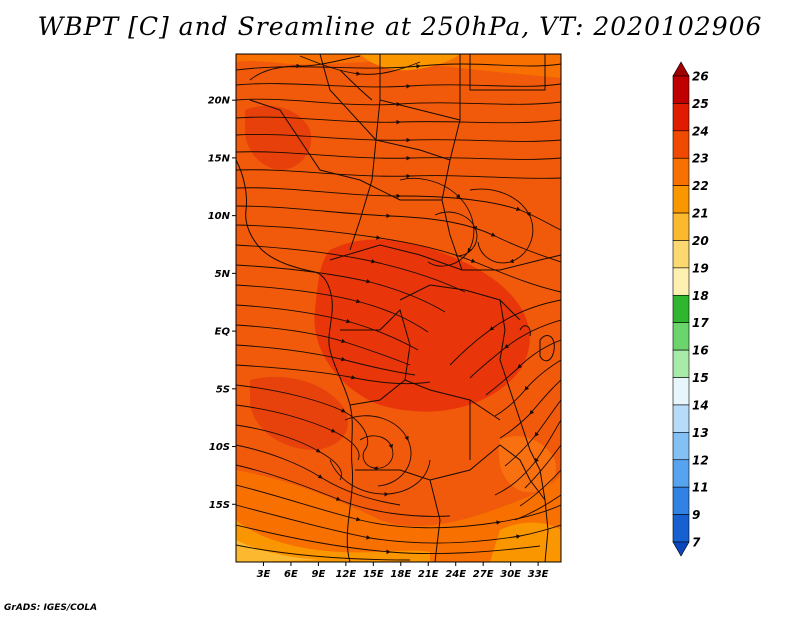 This screenshot has width=800, height=618. I want to click on lat-tick-label: 10N, so click(219, 216).